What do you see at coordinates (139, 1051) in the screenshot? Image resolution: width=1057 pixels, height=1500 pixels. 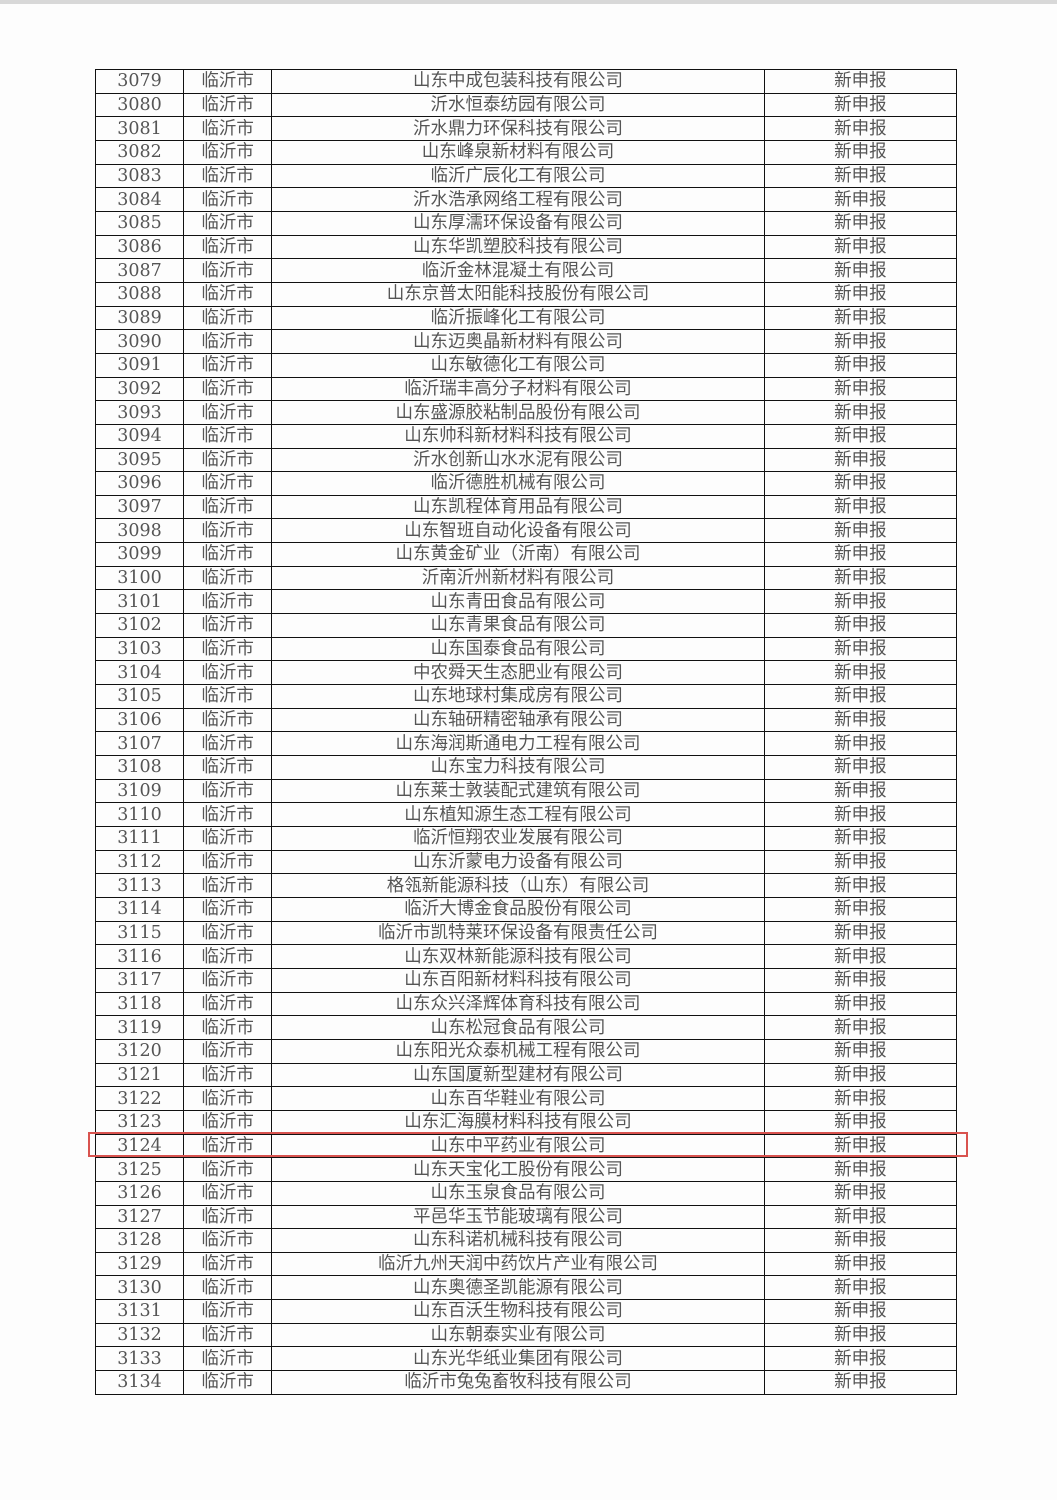 I see `row-number: 3120` at bounding box center [139, 1051].